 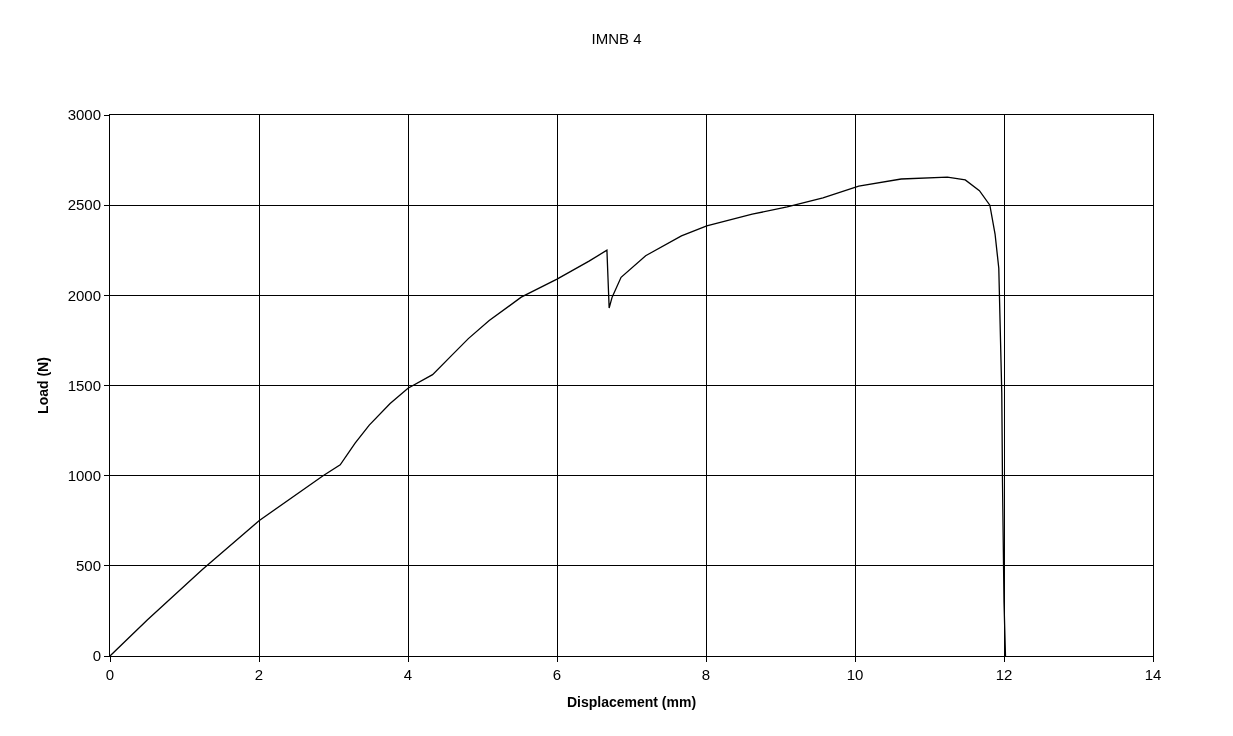 I want to click on y-axis-title: Load (N), so click(x=43, y=385).